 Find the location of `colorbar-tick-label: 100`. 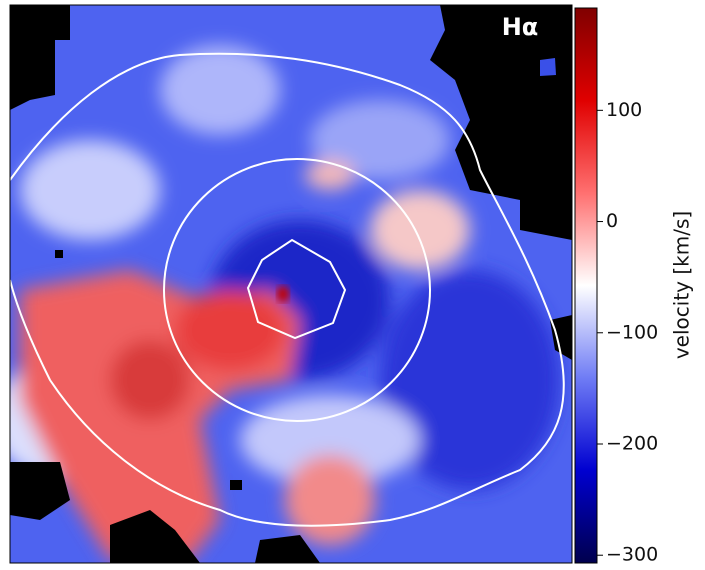

colorbar-tick-label: 100 is located at coordinates (624, 110).